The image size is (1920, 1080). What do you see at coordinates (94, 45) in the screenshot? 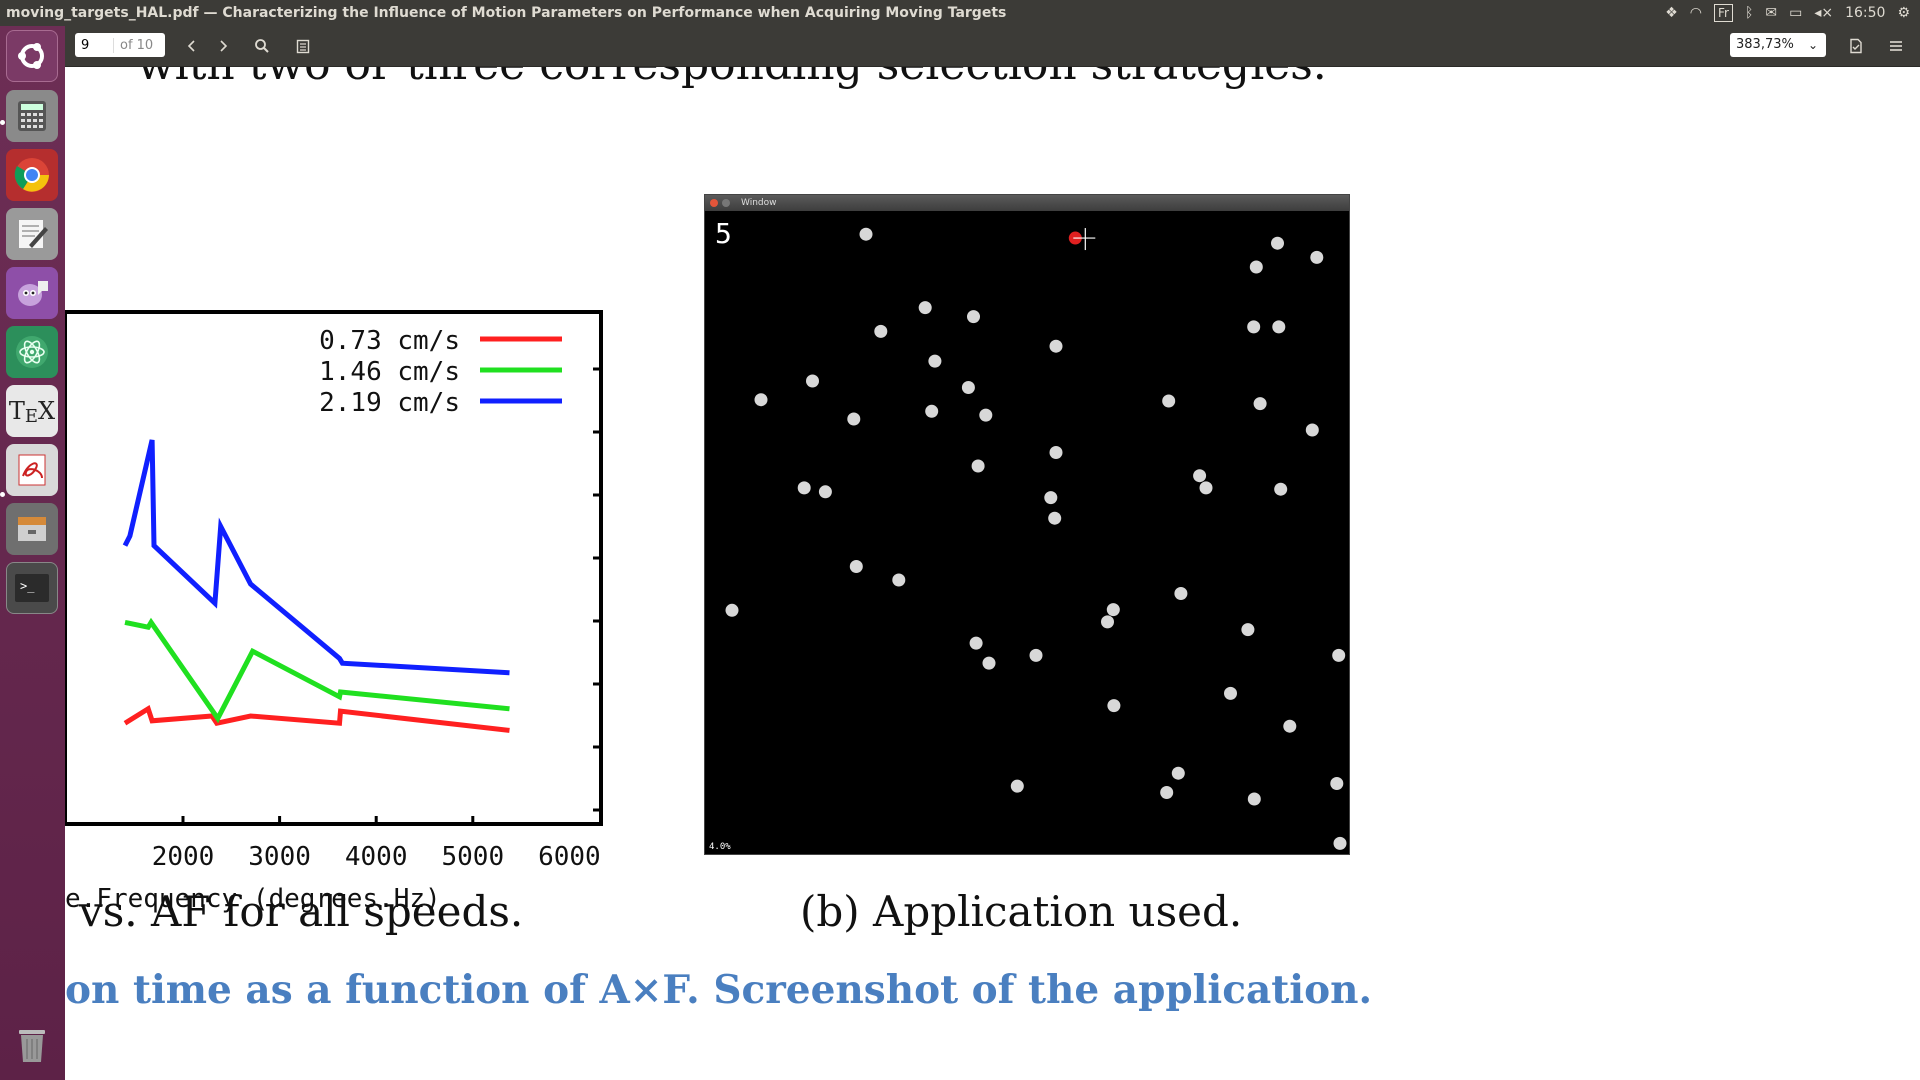
I see `page-number-input` at bounding box center [94, 45].